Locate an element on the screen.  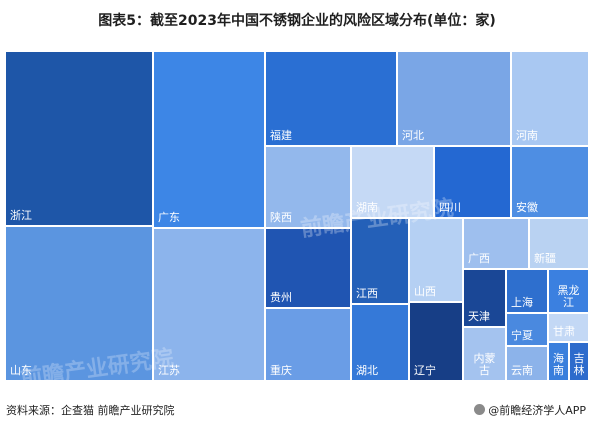
treemap-tile: 辽宁 is located at coordinates (436, 341).